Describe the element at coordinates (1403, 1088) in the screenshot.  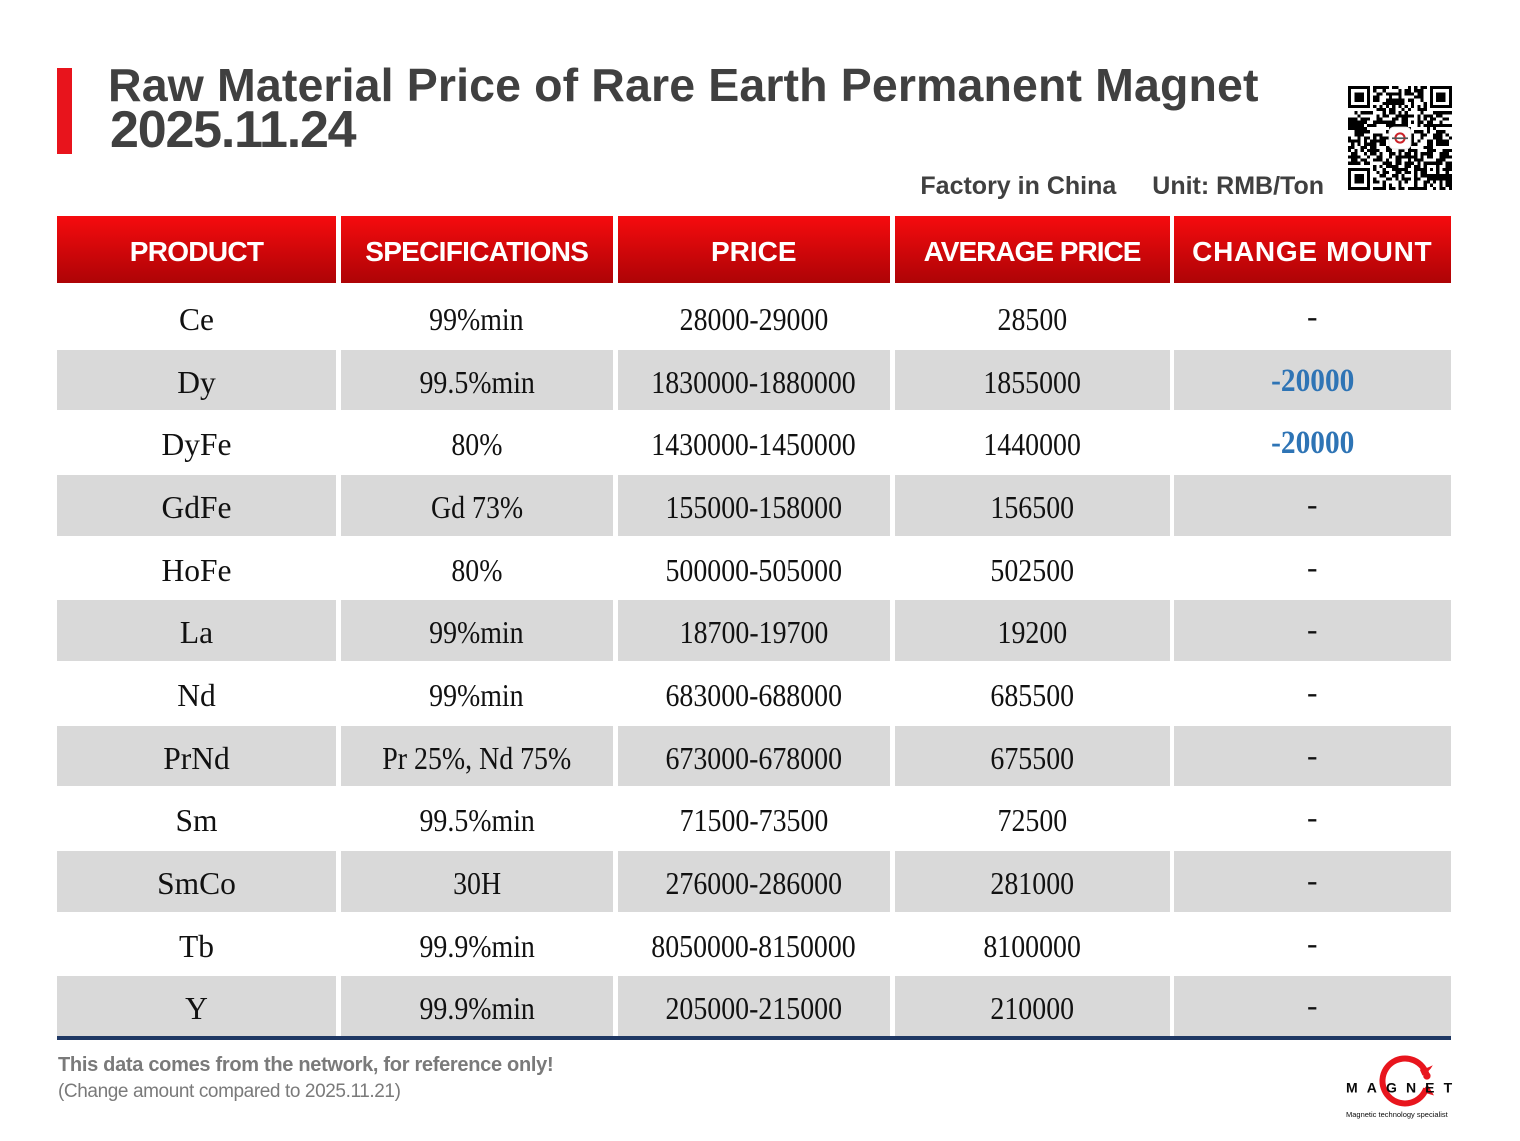
I see `svg-text: MAGNET` at that location.